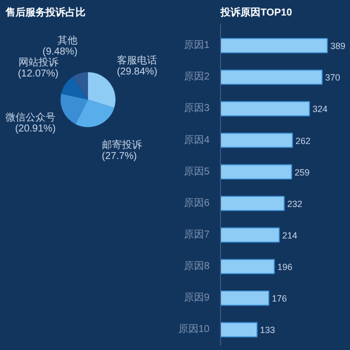 This screenshot has height=350, width=350. Describe the element at coordinates (197, 108) in the screenshot. I see `y-tick-label: 原因3` at that location.